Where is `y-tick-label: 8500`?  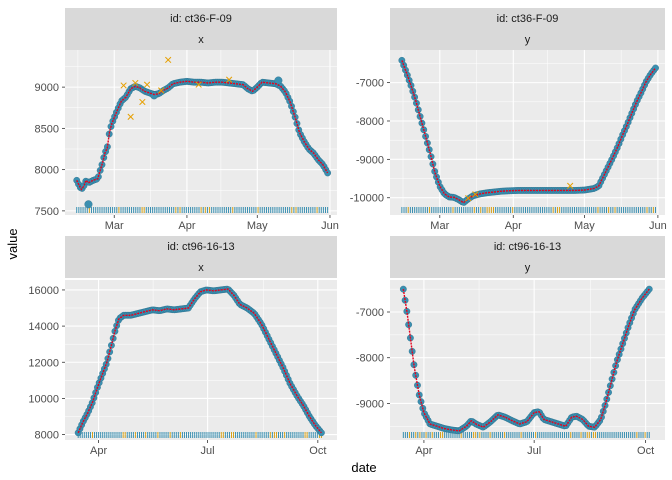 y-tick-label: 8500 is located at coordinates (47, 129).